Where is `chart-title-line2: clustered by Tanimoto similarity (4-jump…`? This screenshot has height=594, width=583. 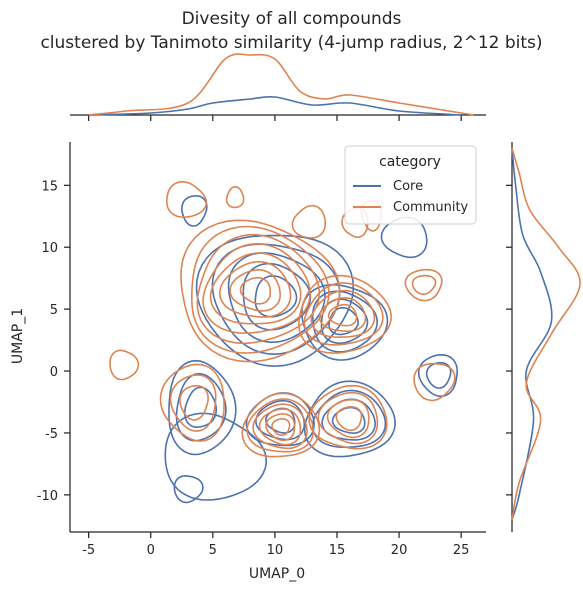 chart-title-line2: clustered by Tanimoto similarity (4-jump… is located at coordinates (291, 43).